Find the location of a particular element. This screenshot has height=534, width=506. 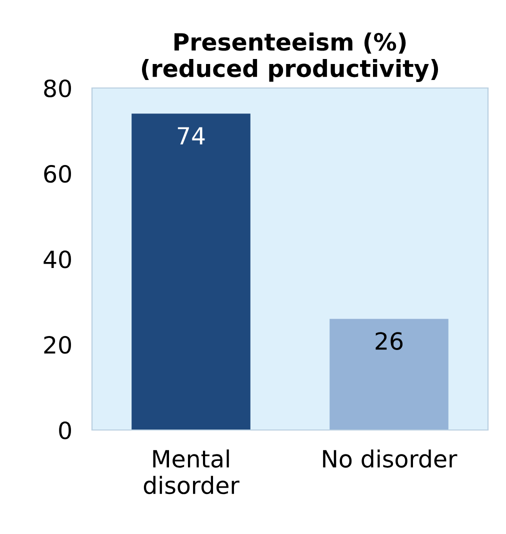

y-tick-label: 80 is located at coordinates (57, 88).